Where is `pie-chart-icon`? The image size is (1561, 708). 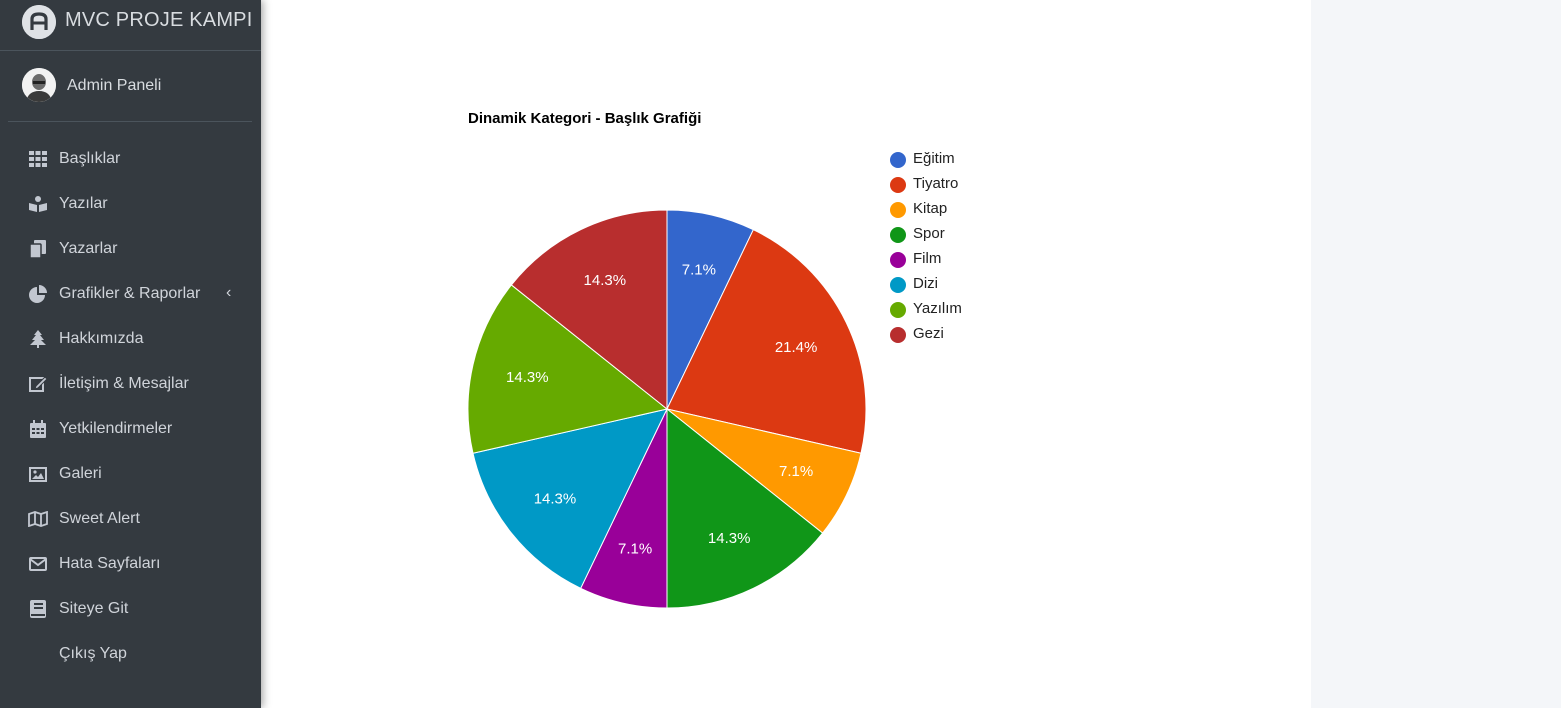 pie-chart-icon is located at coordinates (38, 294).